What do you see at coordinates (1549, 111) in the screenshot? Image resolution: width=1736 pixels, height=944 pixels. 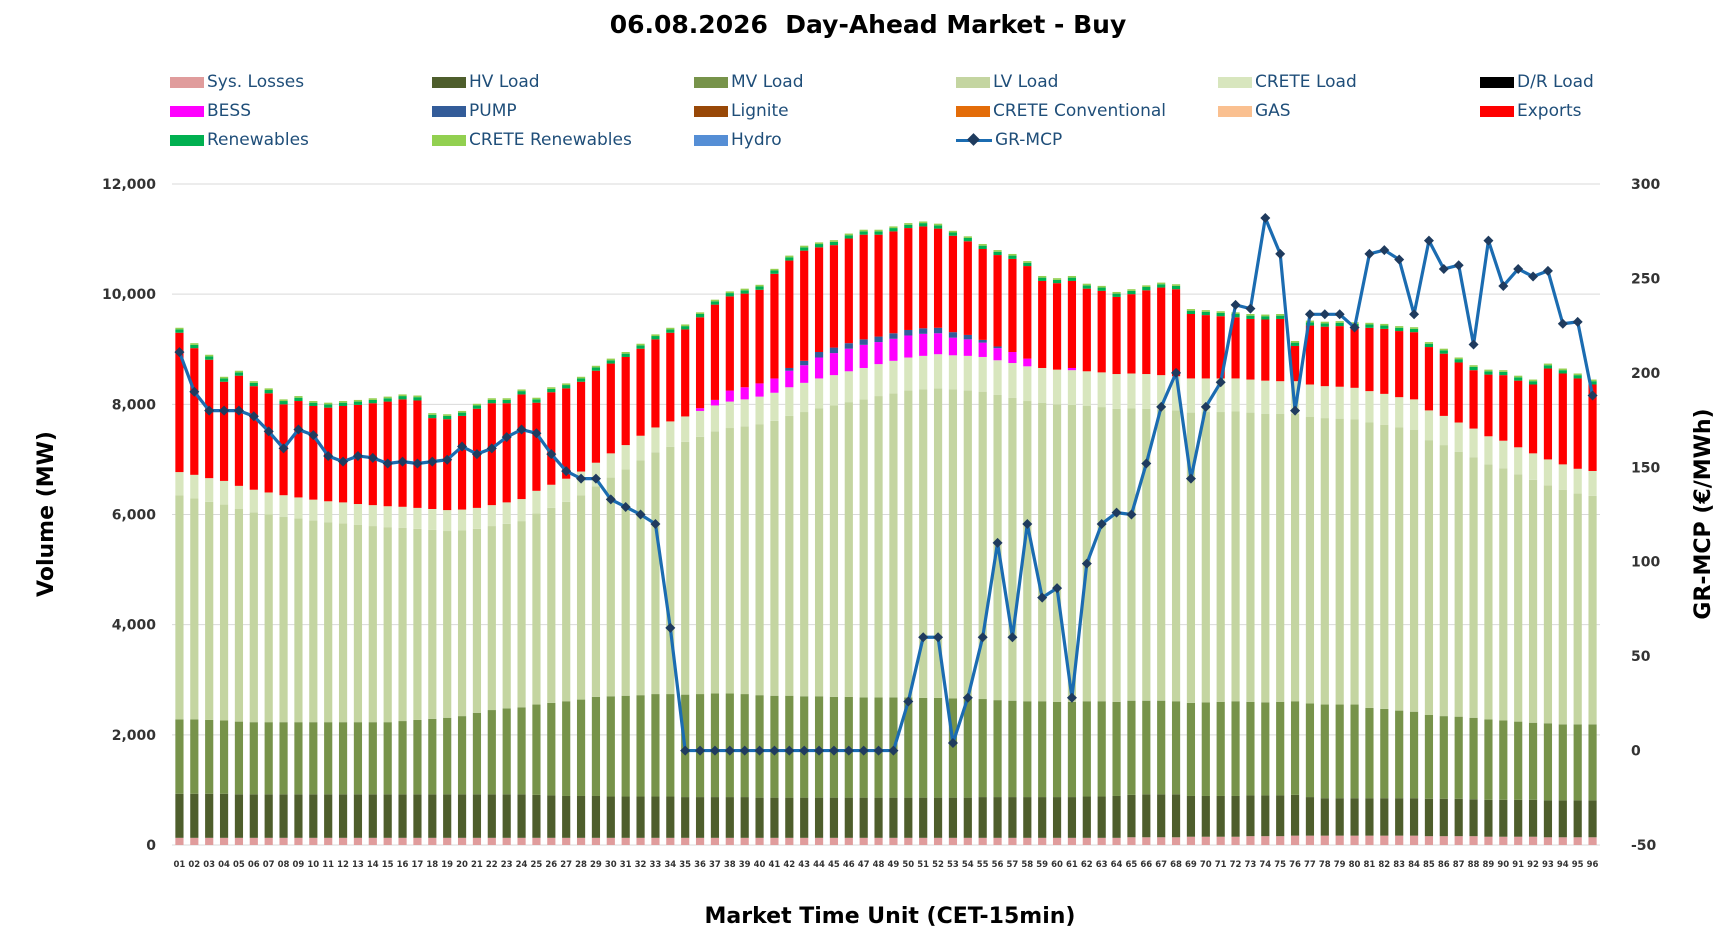 I see `legend-label: Exports` at bounding box center [1549, 111].